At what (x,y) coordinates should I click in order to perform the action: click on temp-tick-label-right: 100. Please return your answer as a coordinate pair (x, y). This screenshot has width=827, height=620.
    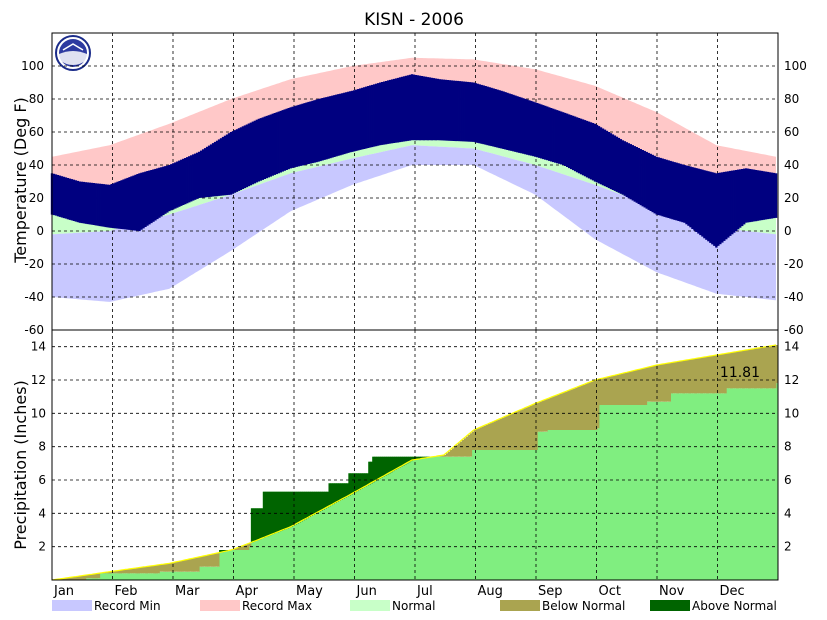
    Looking at the image, I should click on (795, 66).